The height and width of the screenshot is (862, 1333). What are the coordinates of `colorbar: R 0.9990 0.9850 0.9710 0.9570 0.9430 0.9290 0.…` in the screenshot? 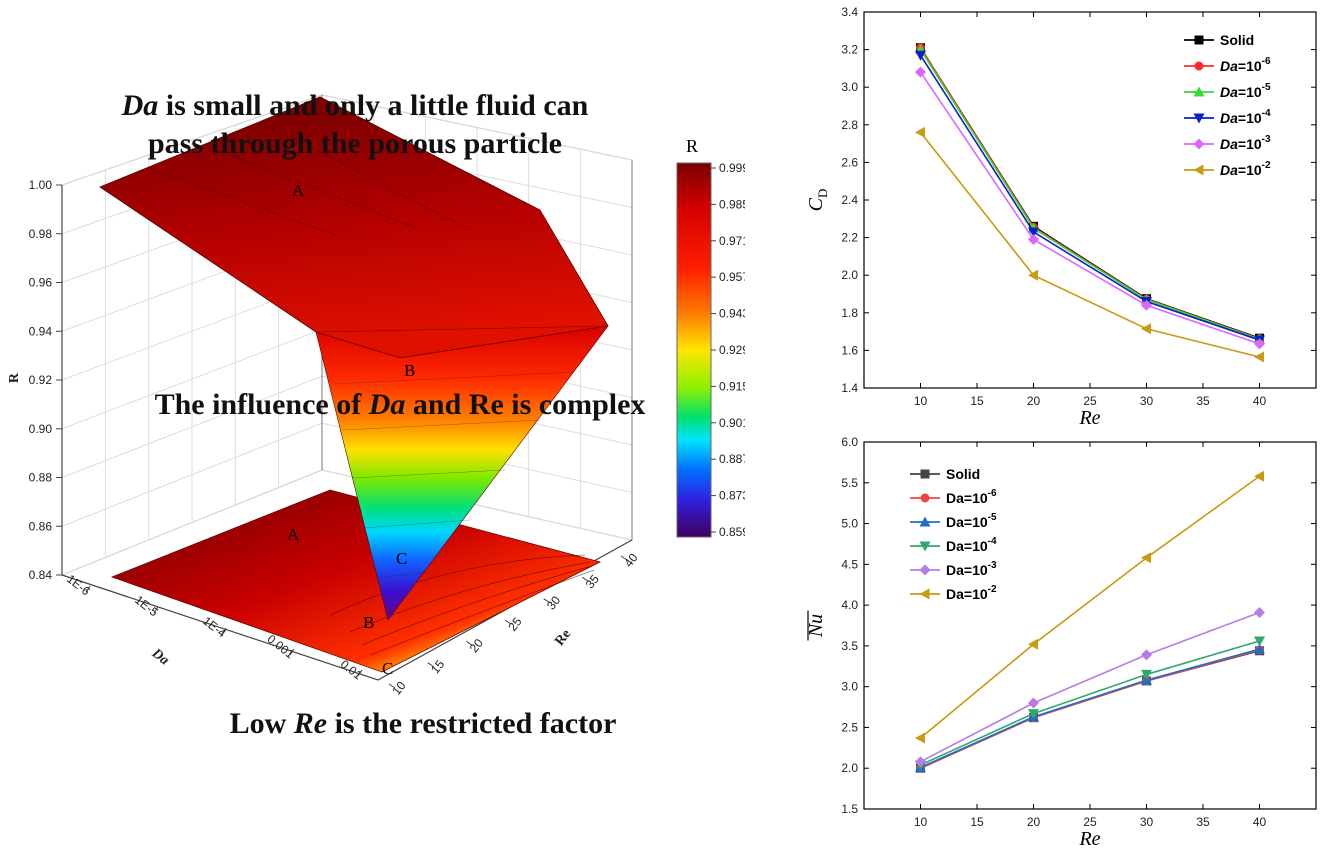 It's located at (710, 337).